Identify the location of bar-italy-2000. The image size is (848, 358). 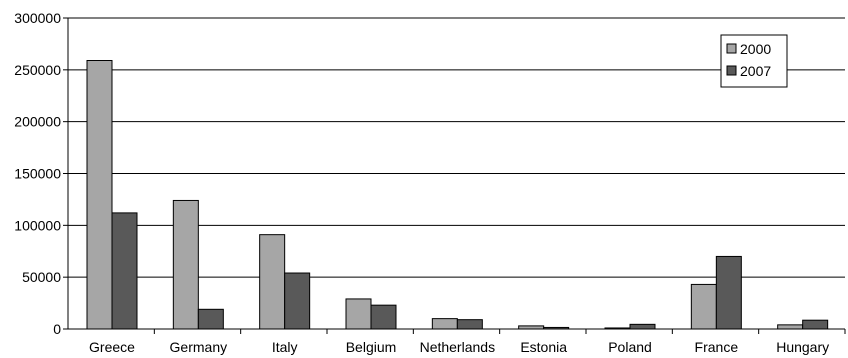
(272, 282).